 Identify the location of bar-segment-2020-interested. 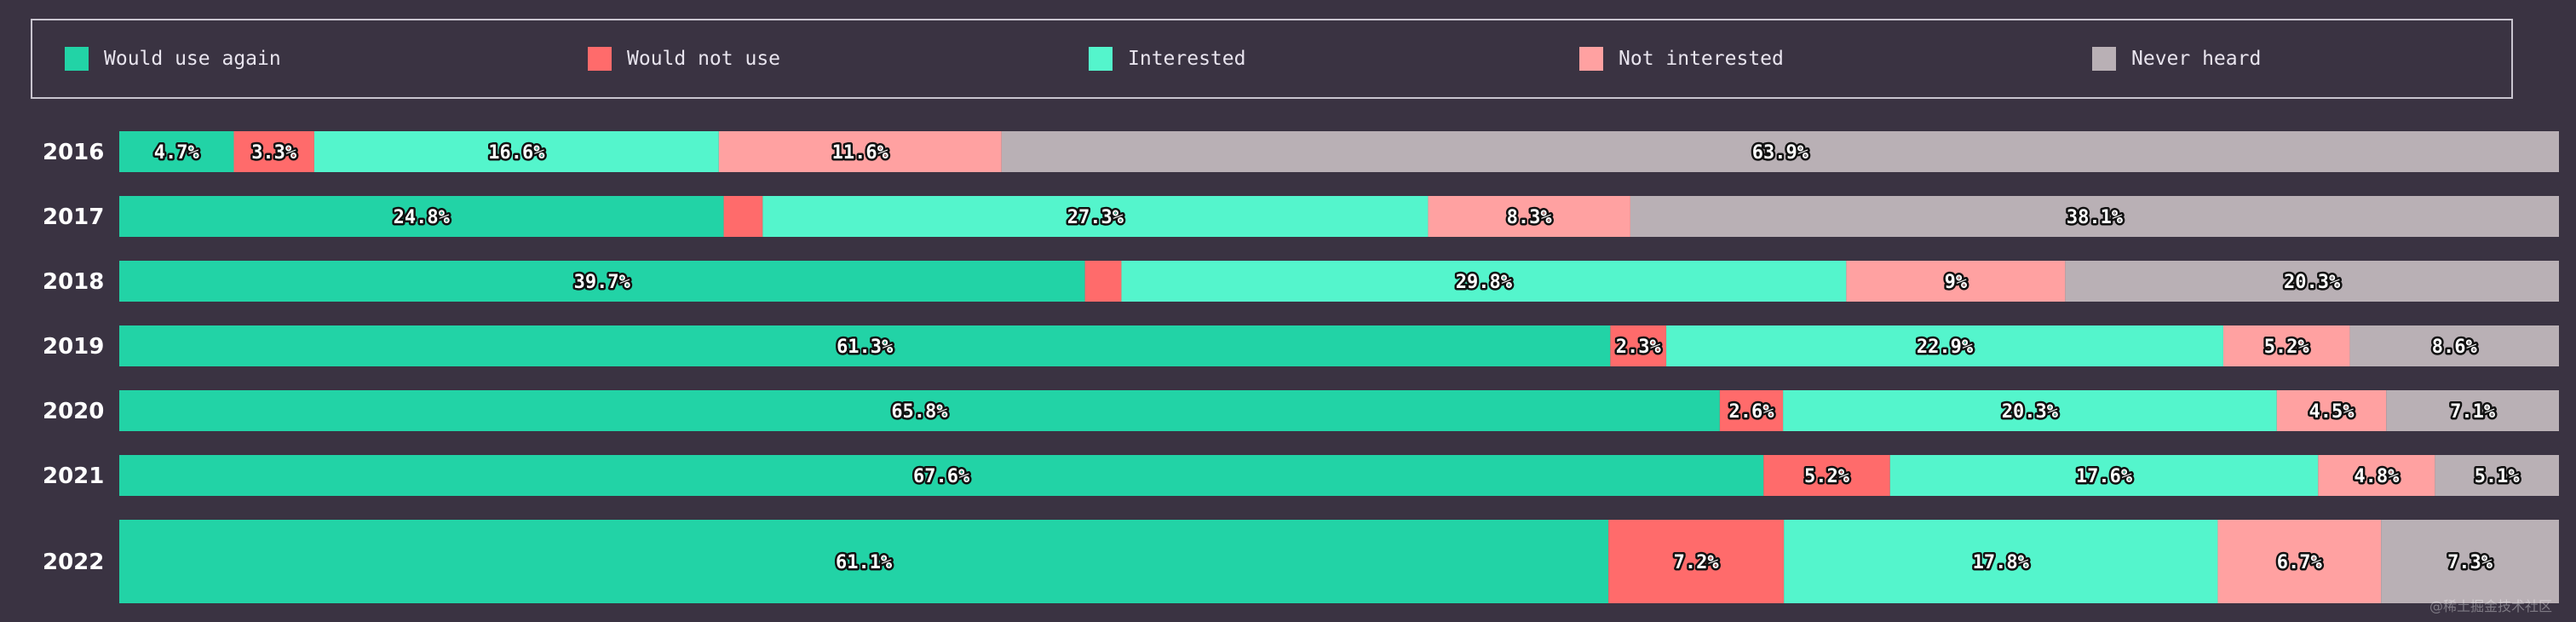
(2030, 411).